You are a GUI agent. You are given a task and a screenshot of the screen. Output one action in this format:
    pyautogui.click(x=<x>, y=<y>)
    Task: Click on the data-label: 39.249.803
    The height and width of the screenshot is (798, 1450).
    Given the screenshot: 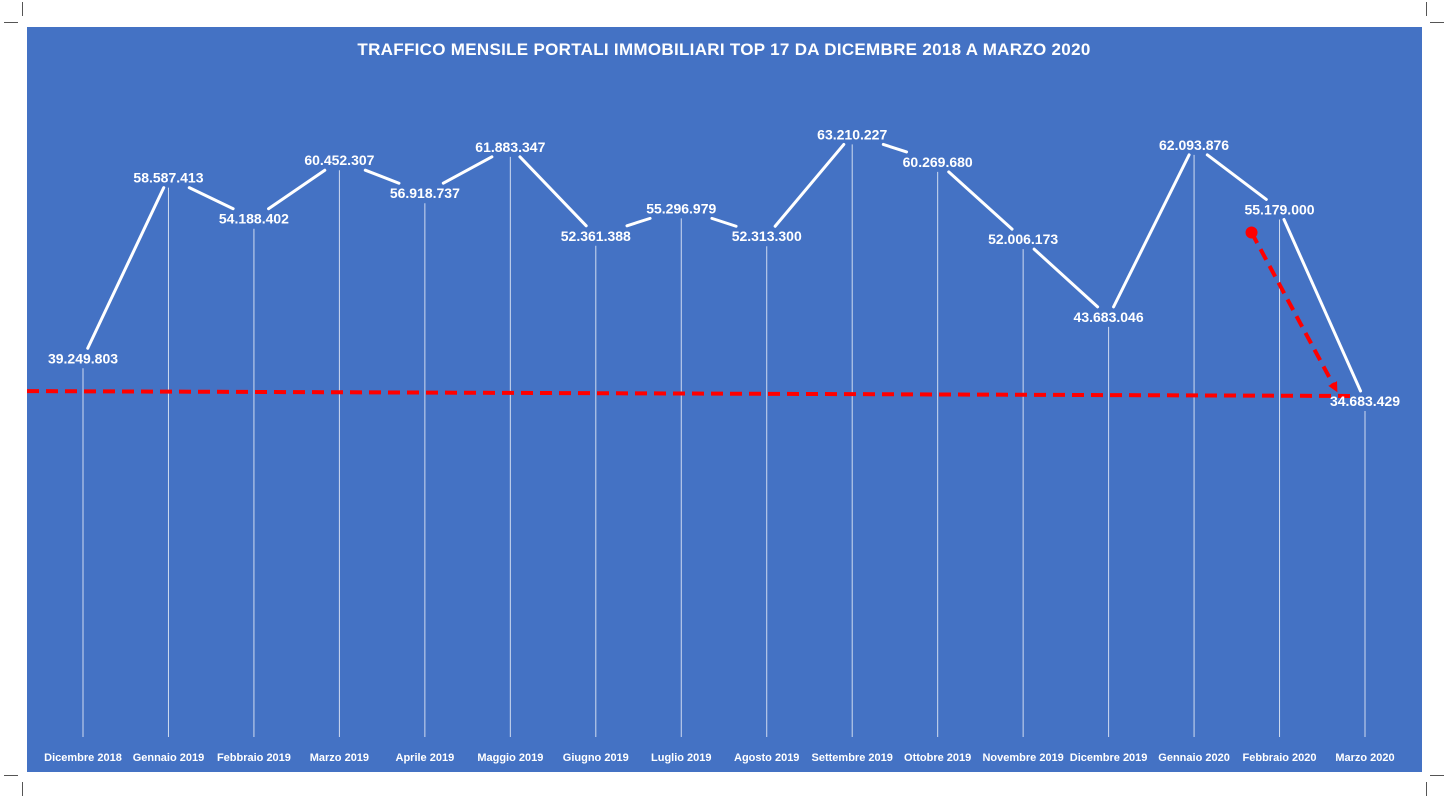 What is the action you would take?
    pyautogui.click(x=83, y=358)
    